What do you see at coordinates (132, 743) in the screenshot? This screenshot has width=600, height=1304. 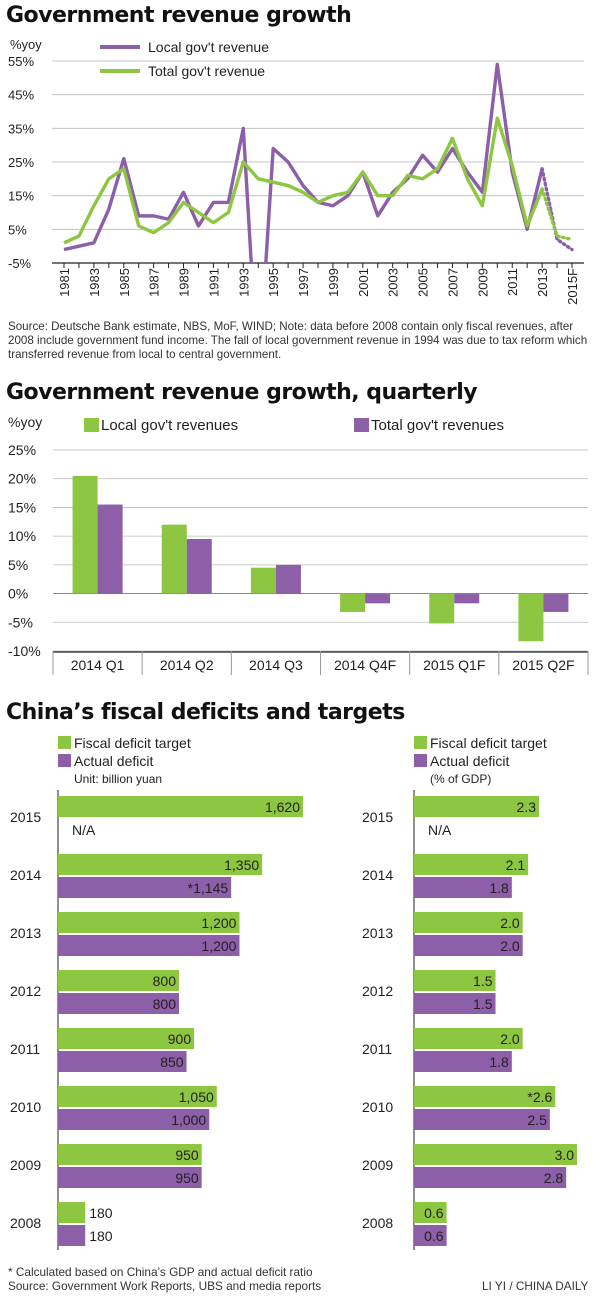 I see `legend-label-target: Fiscal deficit target` at bounding box center [132, 743].